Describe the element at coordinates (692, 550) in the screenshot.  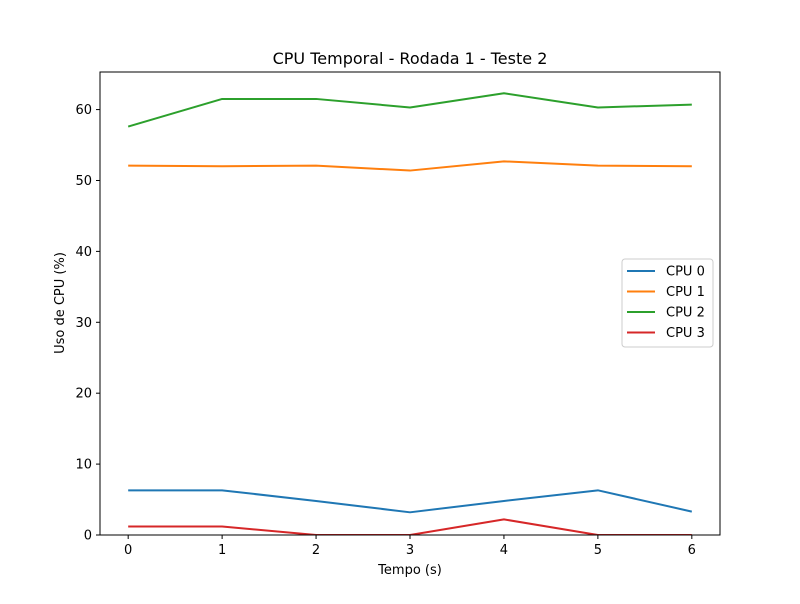
I see `x-tick-label: 6` at that location.